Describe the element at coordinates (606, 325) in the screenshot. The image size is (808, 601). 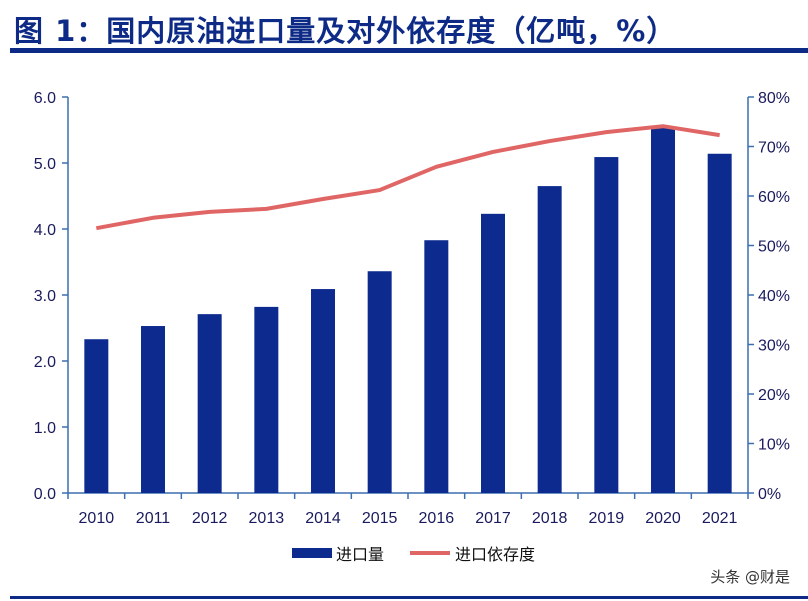
I see `bar-2019` at that location.